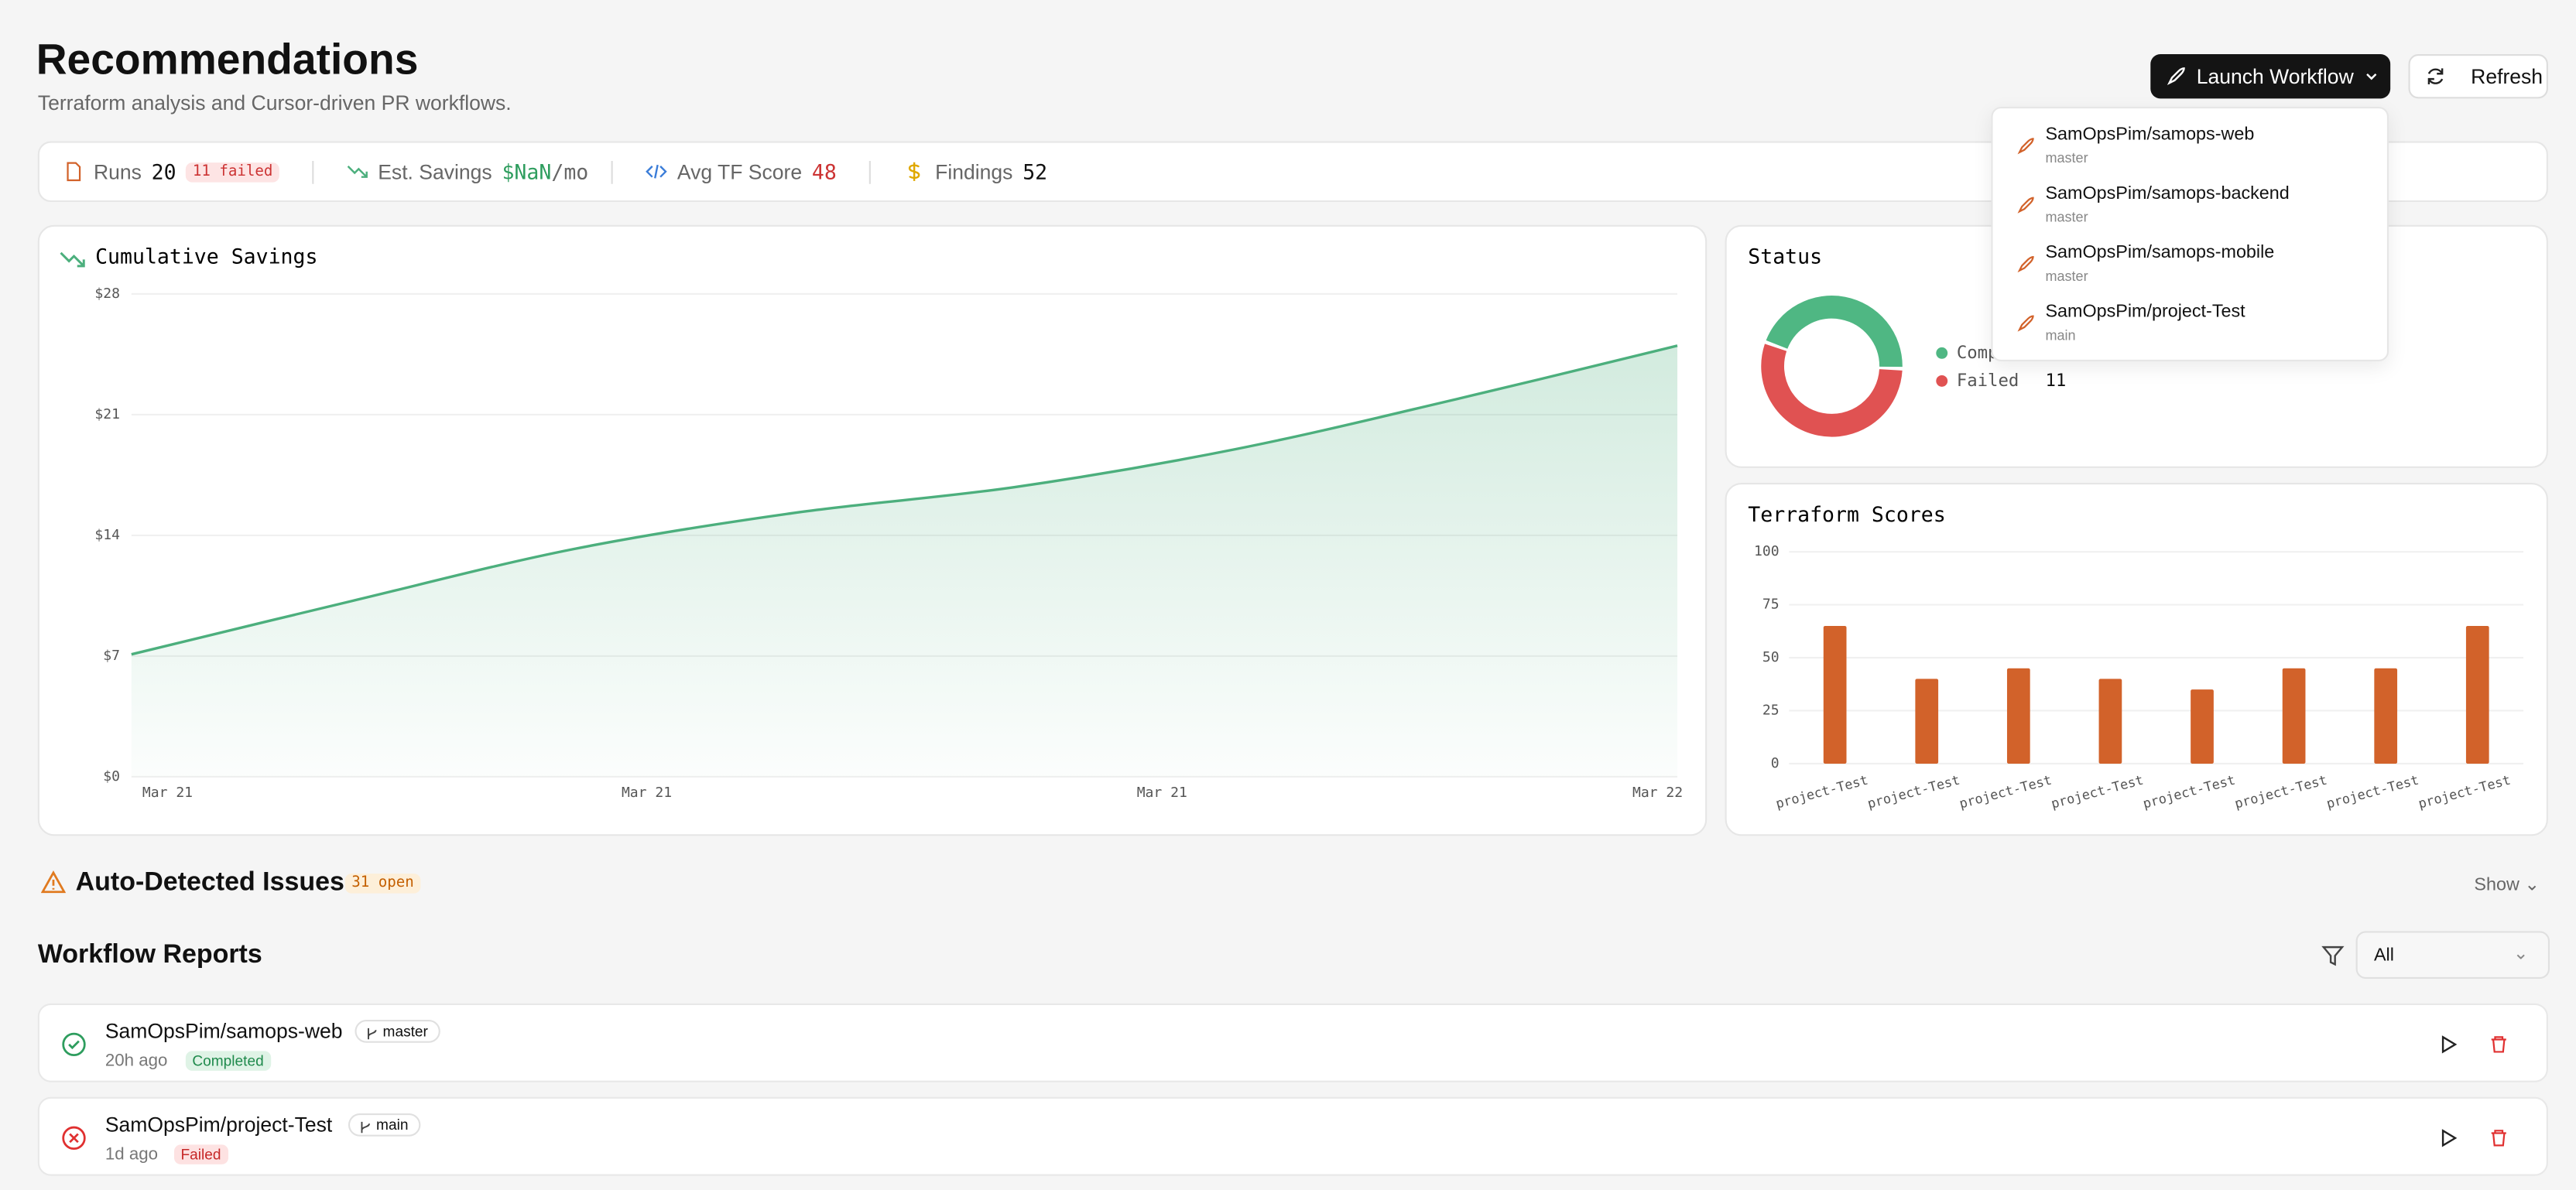  I want to click on menu-repo: SamOpsPim/samops-mobile, so click(2160, 253).